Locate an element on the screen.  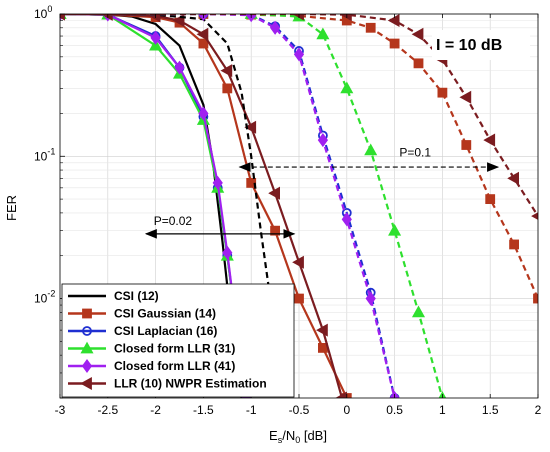
x-tick-label: 1 is located at coordinates (442, 410).